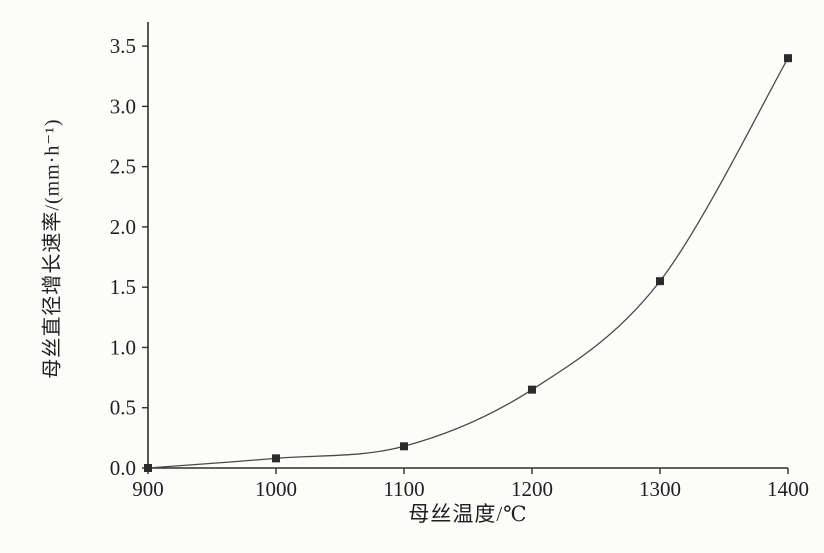  Describe the element at coordinates (788, 489) in the screenshot. I see `x-tick-label: 1400` at that location.